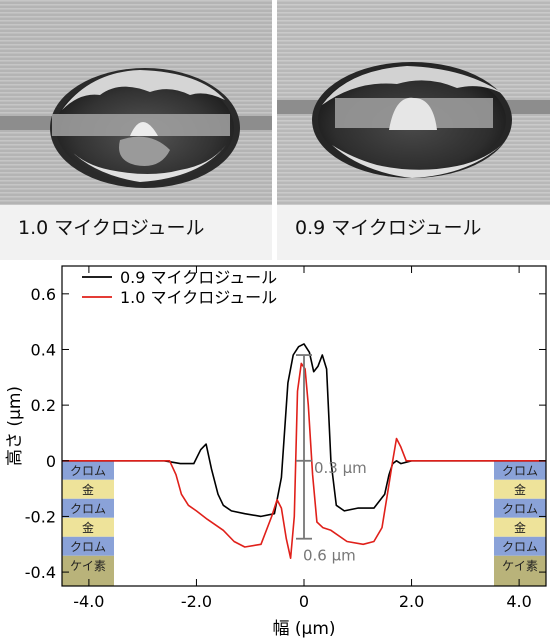  I want to click on x-tick-label: -2.0, so click(196, 601).